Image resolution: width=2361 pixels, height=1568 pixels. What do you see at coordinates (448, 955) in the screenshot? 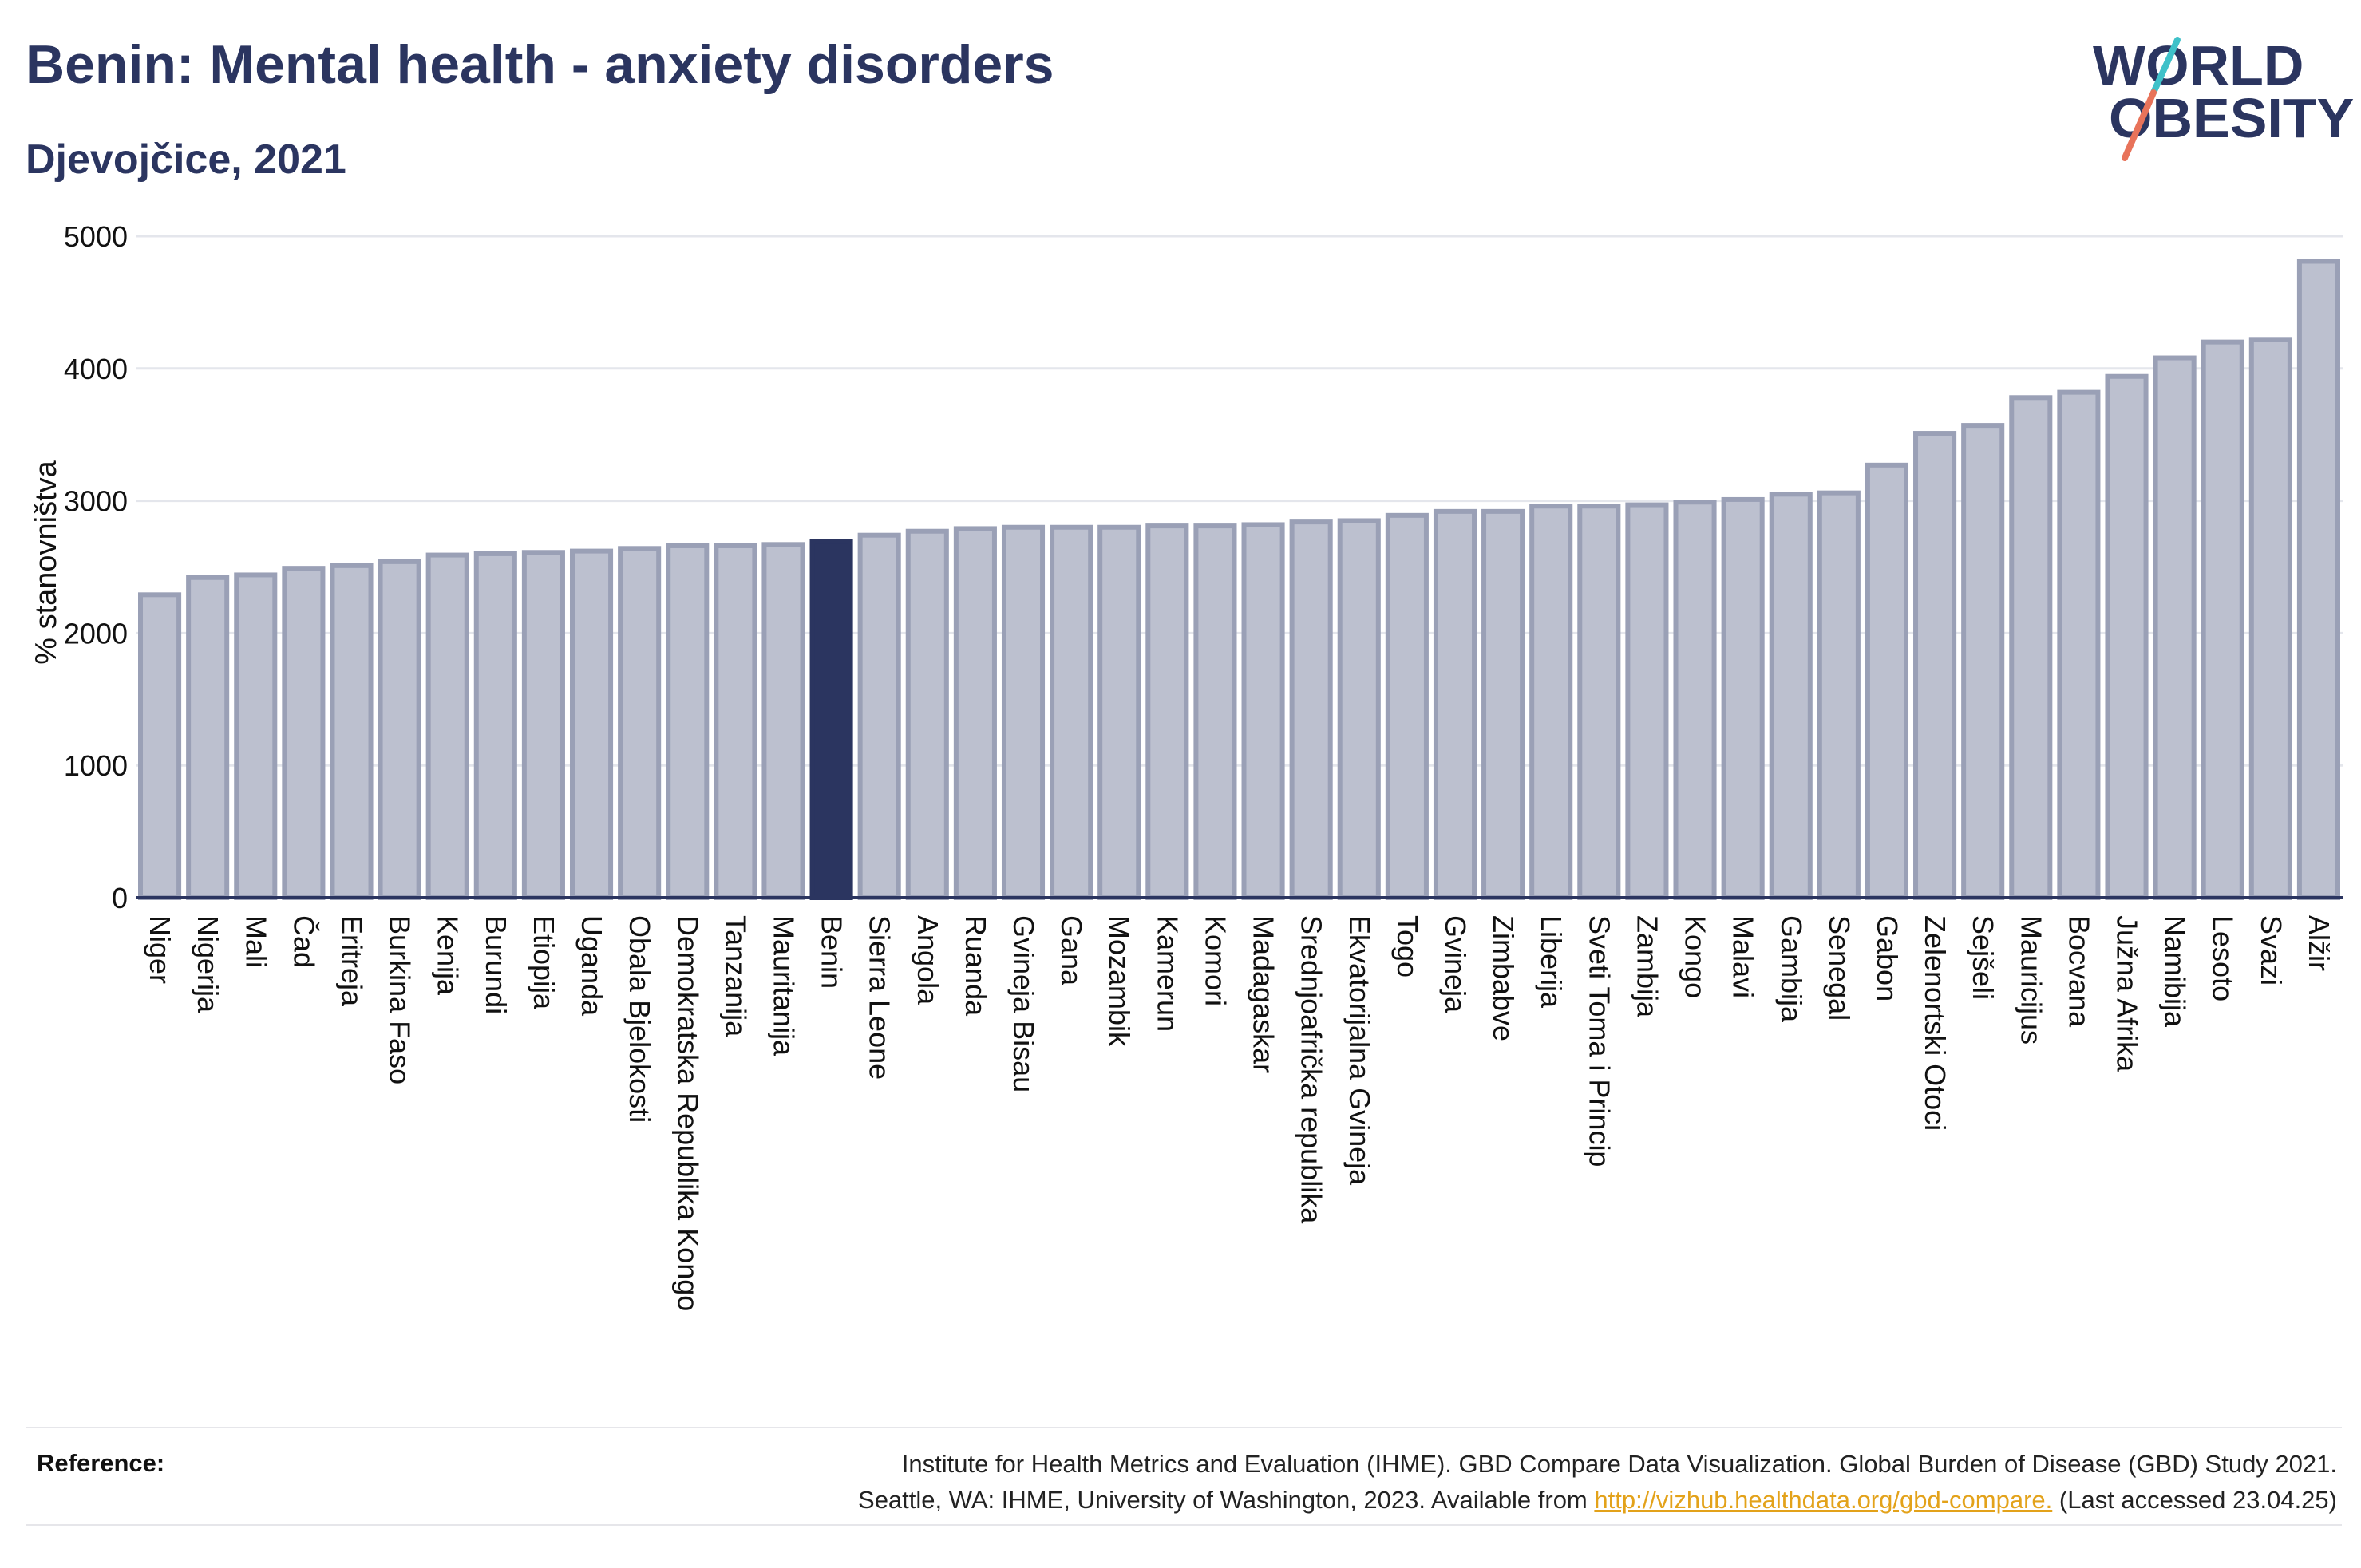
I see `x-tick-label: Kenija` at bounding box center [448, 955].